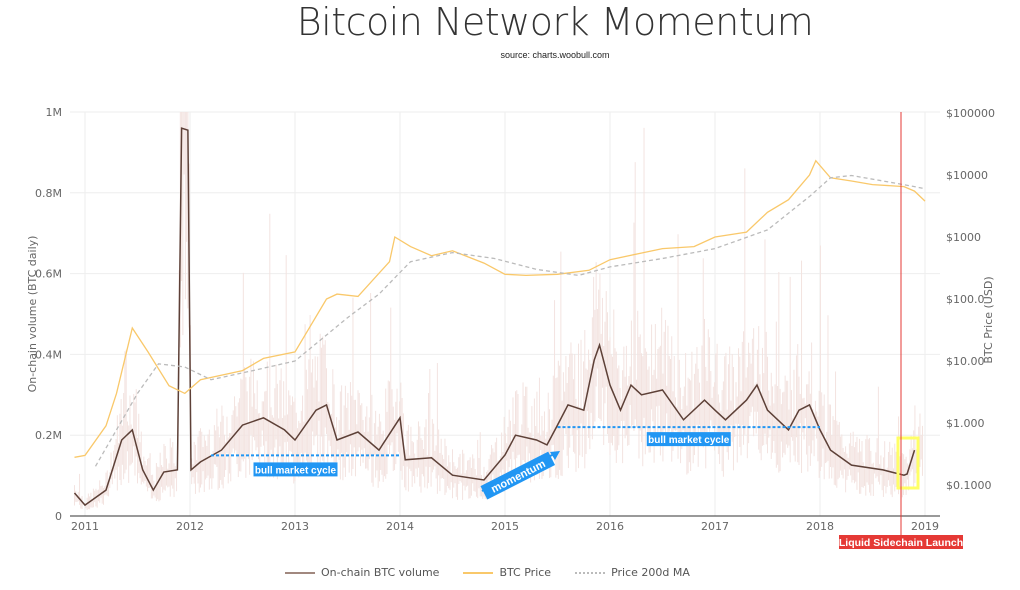 This screenshot has width=1020, height=590. I want to click on x-tick-label: 2015, so click(505, 526).